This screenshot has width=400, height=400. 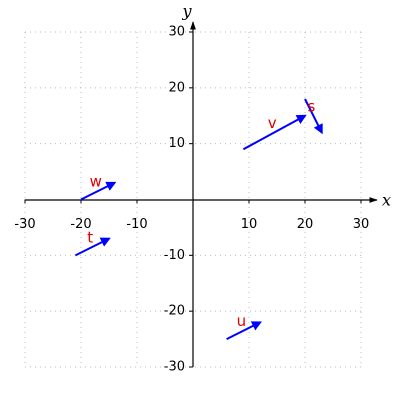 What do you see at coordinates (174, 311) in the screenshot?
I see `y-tick-label: -20` at bounding box center [174, 311].